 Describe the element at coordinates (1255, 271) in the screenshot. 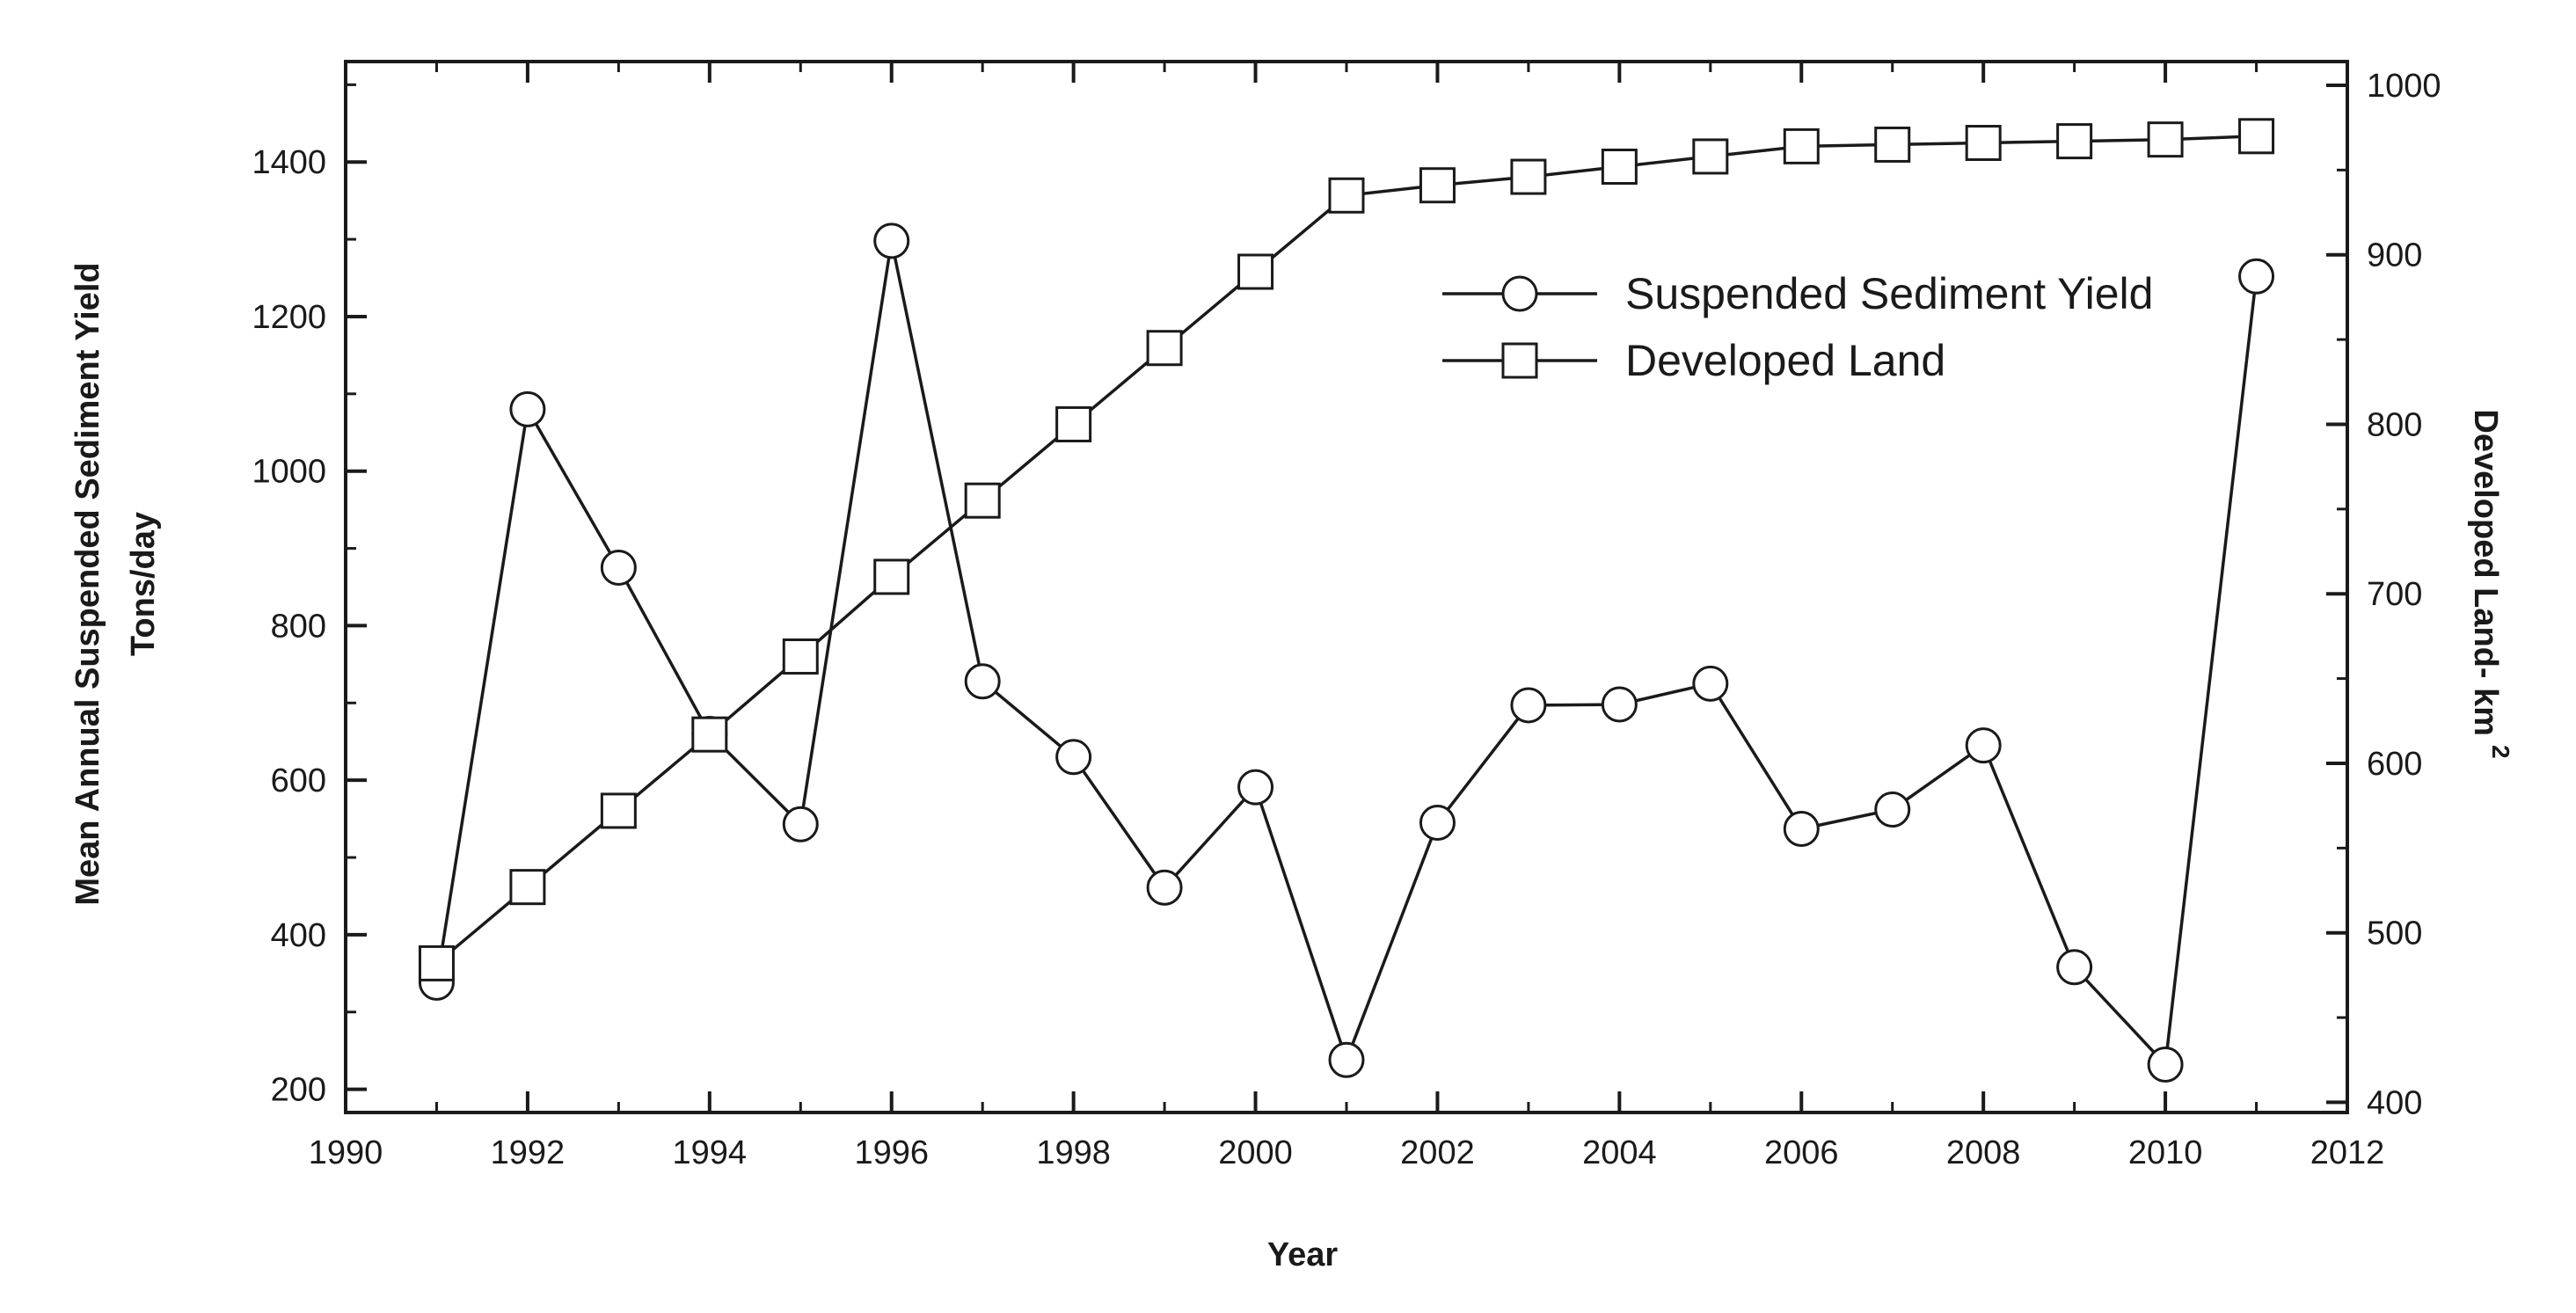

I see `developed-land-point-2000` at that location.